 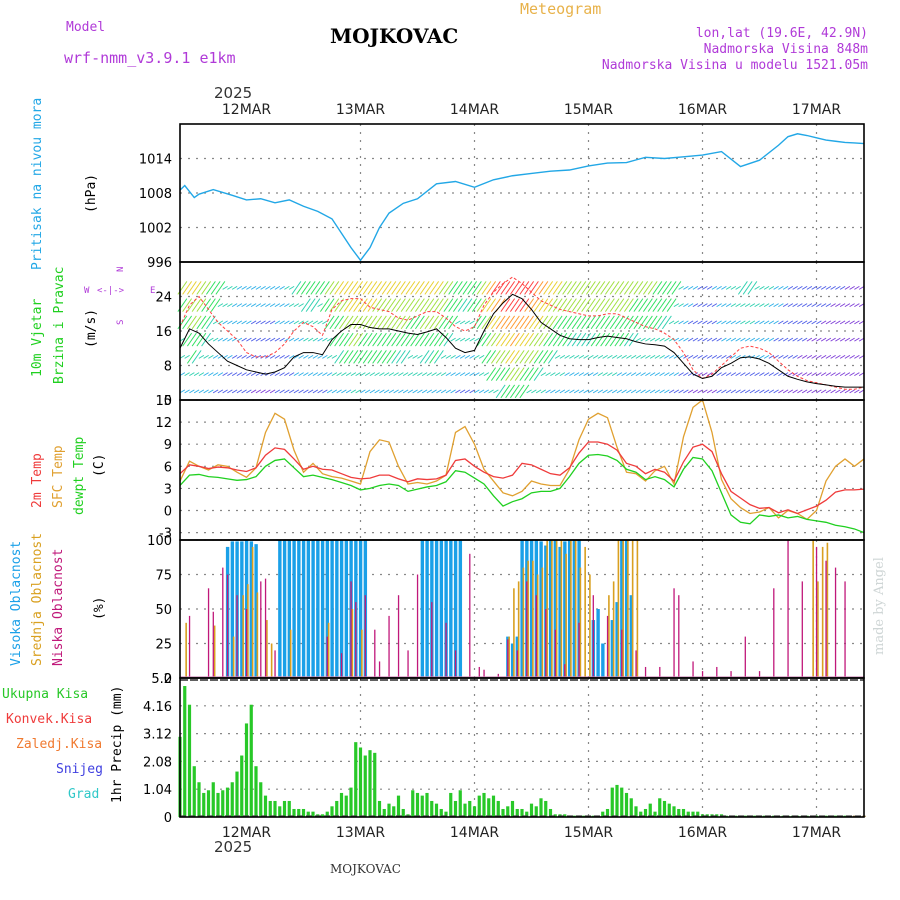 What do you see at coordinates (522, 459) in the screenshot?
I see `sfc-temp-line` at bounding box center [522, 459].